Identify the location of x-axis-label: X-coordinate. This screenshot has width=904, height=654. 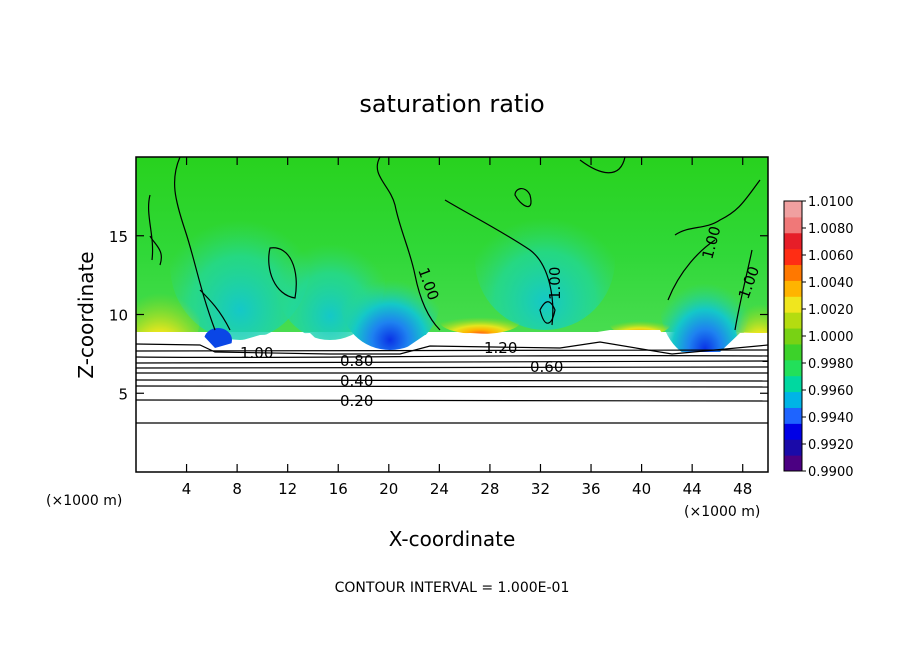
(452, 539).